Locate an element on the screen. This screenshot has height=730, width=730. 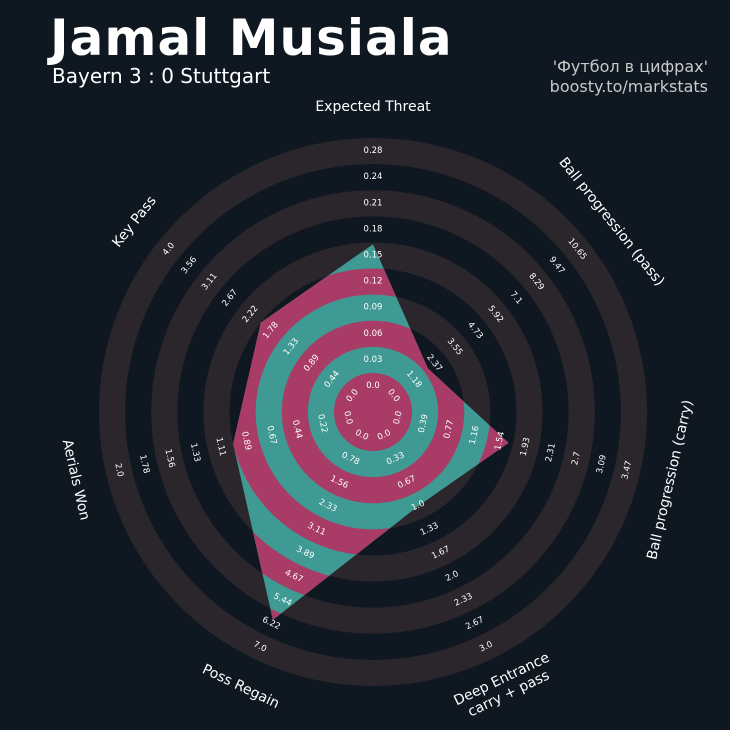
tick-label: 0.44 is located at coordinates (297, 429).